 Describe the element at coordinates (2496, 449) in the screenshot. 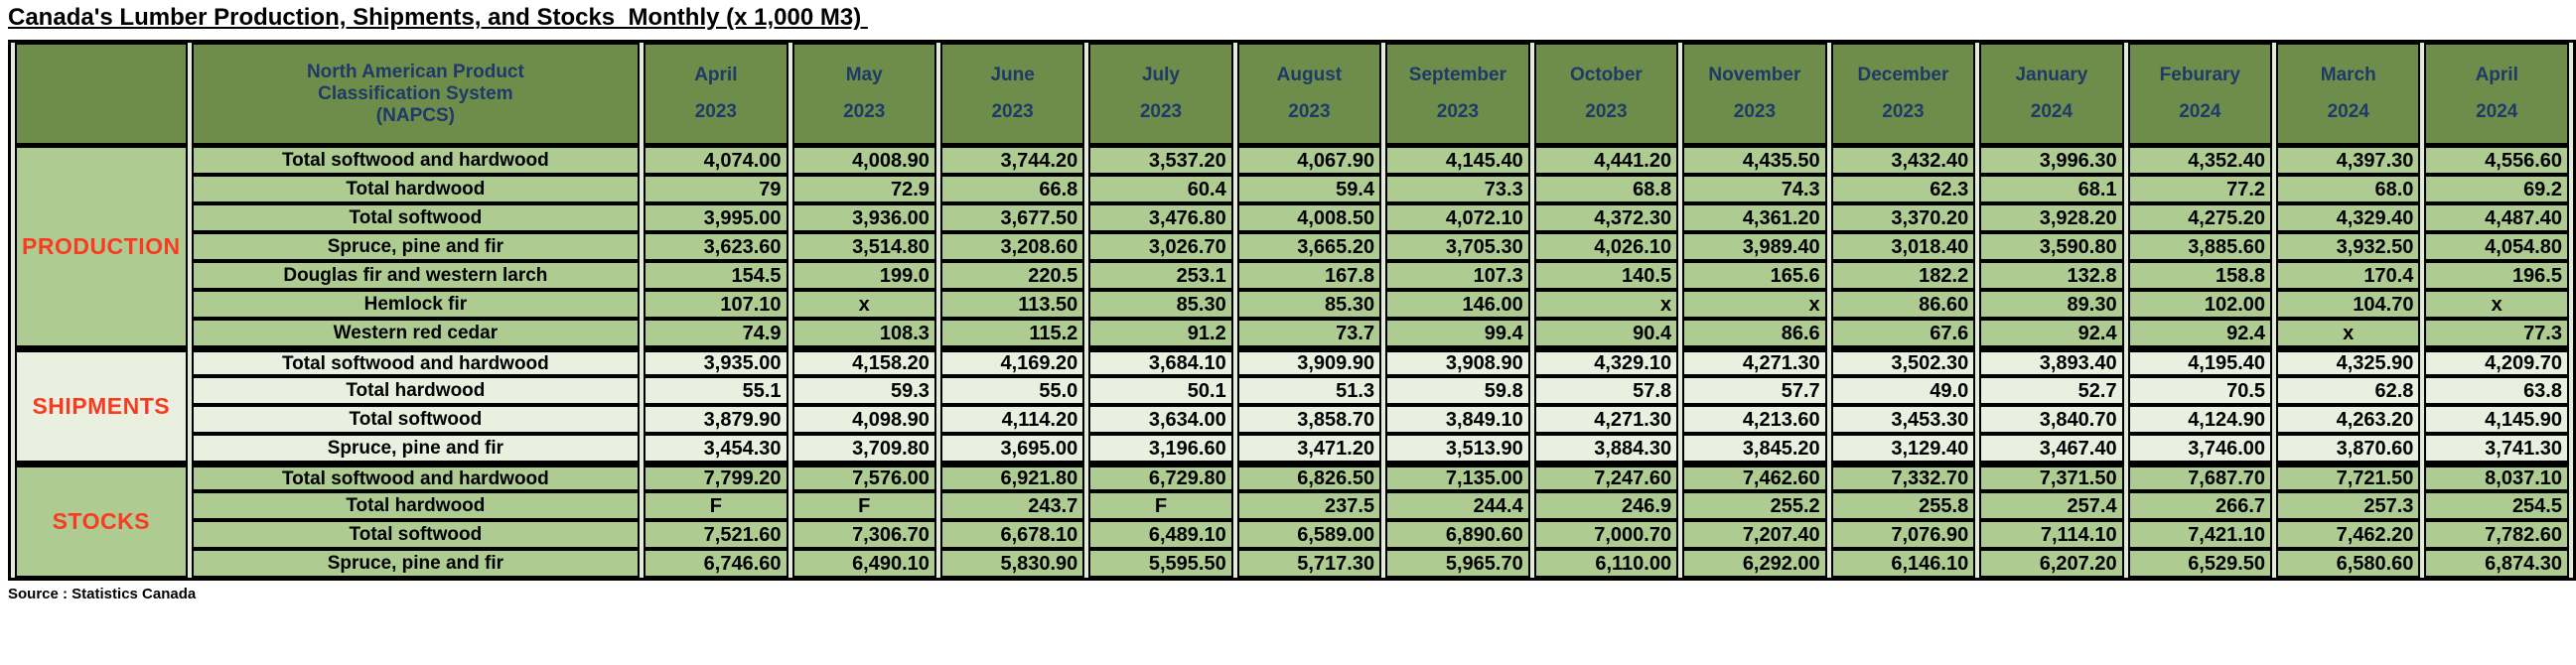

I see `value-cell: 3,741.30` at that location.